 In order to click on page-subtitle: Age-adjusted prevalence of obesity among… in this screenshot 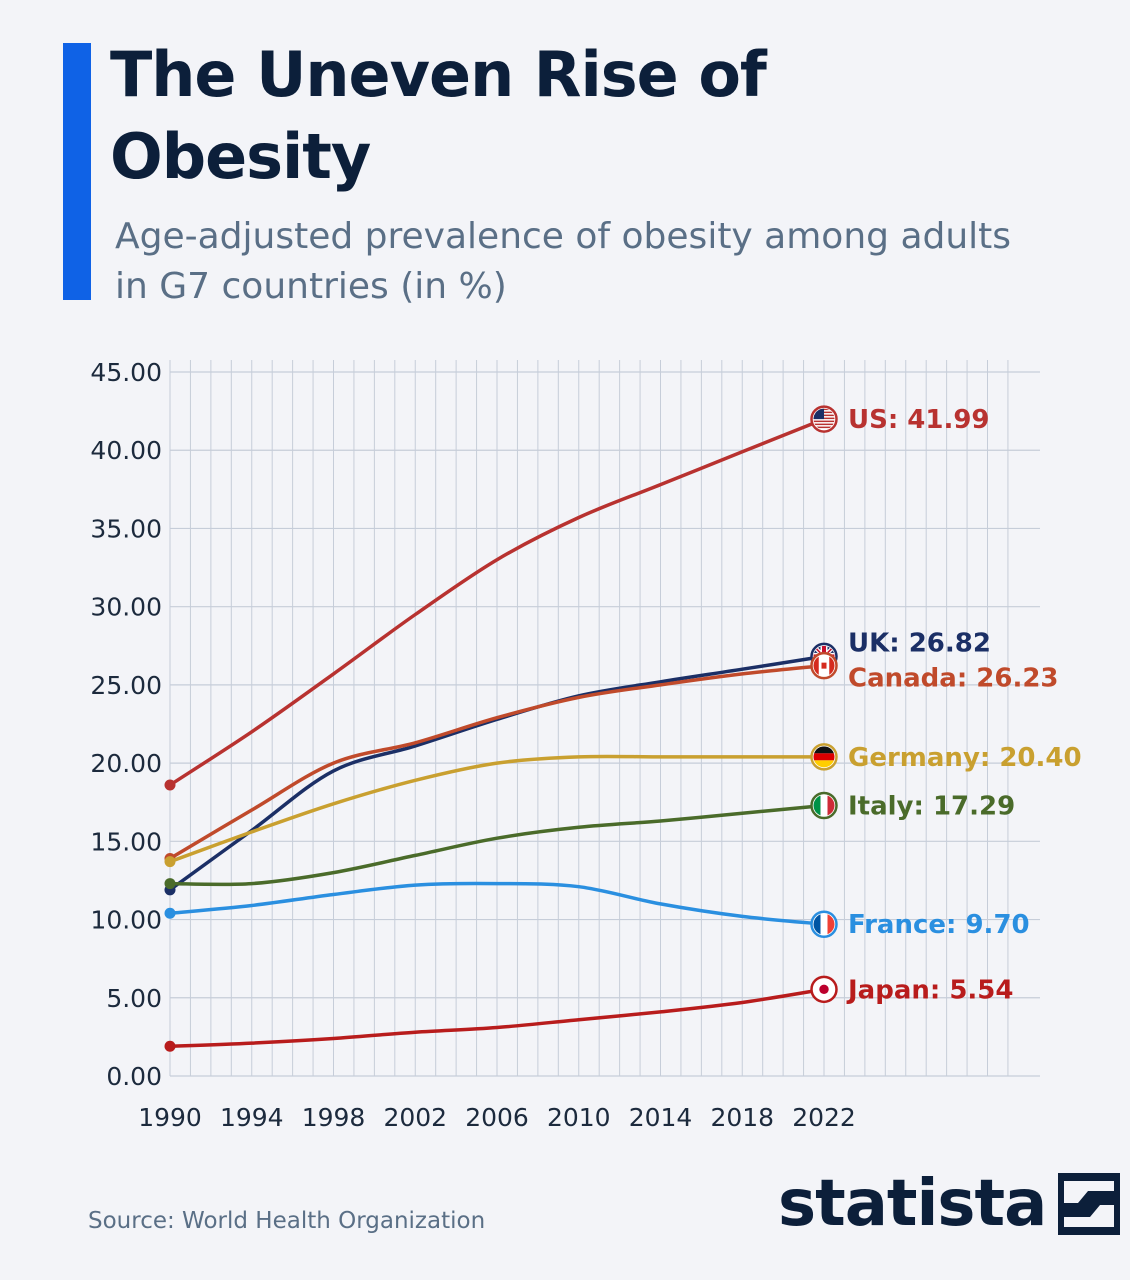, I will do `click(563, 261)`.